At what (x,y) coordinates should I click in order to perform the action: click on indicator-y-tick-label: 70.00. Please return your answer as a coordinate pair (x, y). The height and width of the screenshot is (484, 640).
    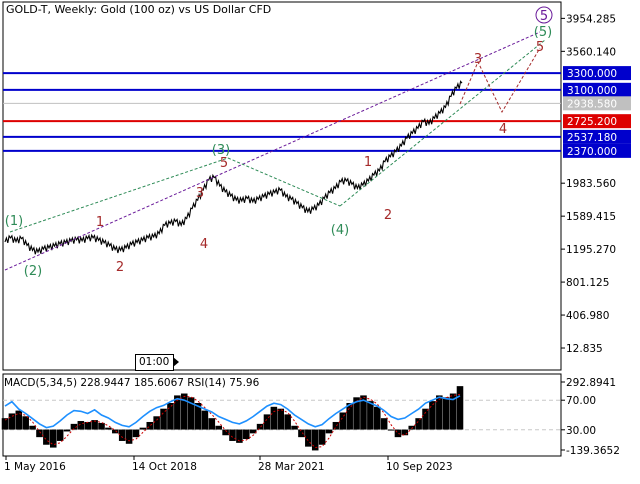
    Looking at the image, I should click on (581, 401).